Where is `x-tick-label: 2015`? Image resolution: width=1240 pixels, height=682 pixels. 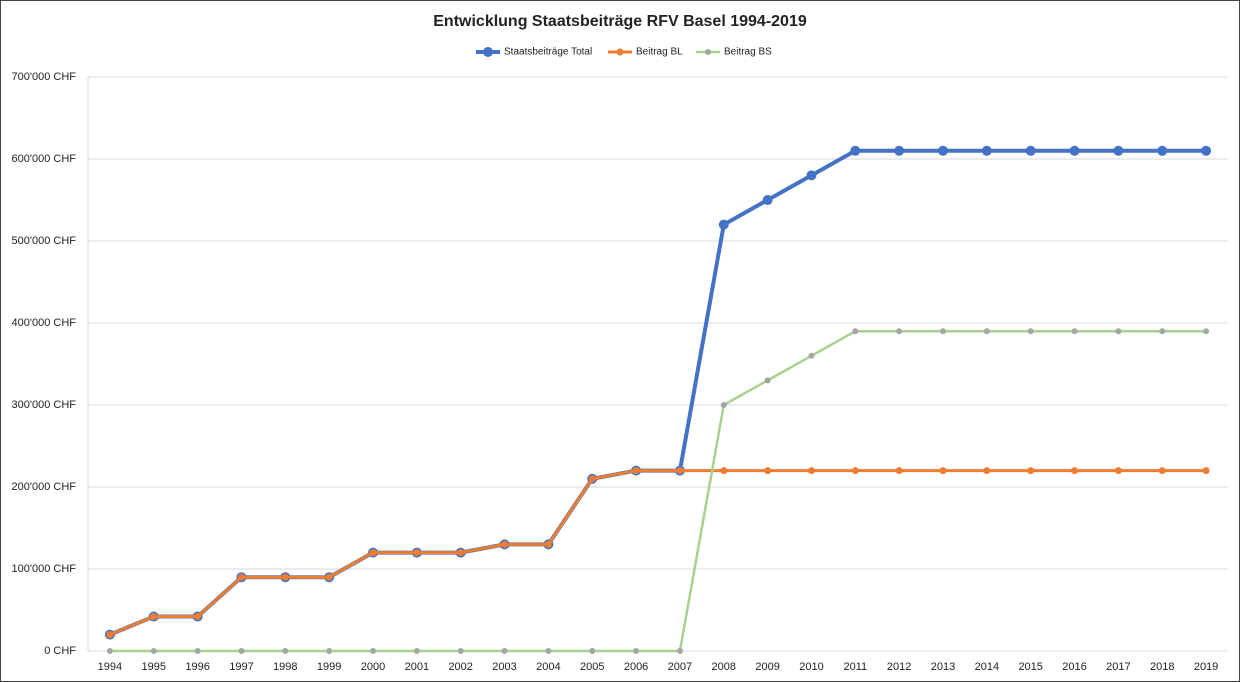 x-tick-label: 2015 is located at coordinates (1030, 667).